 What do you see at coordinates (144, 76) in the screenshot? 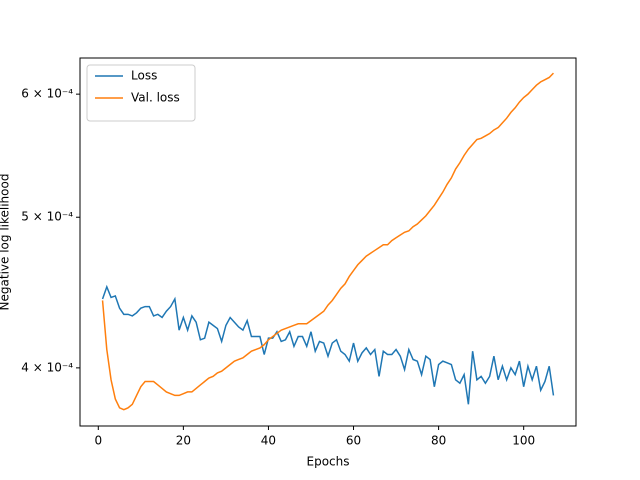
I see `legend-label: Loss` at bounding box center [144, 76].